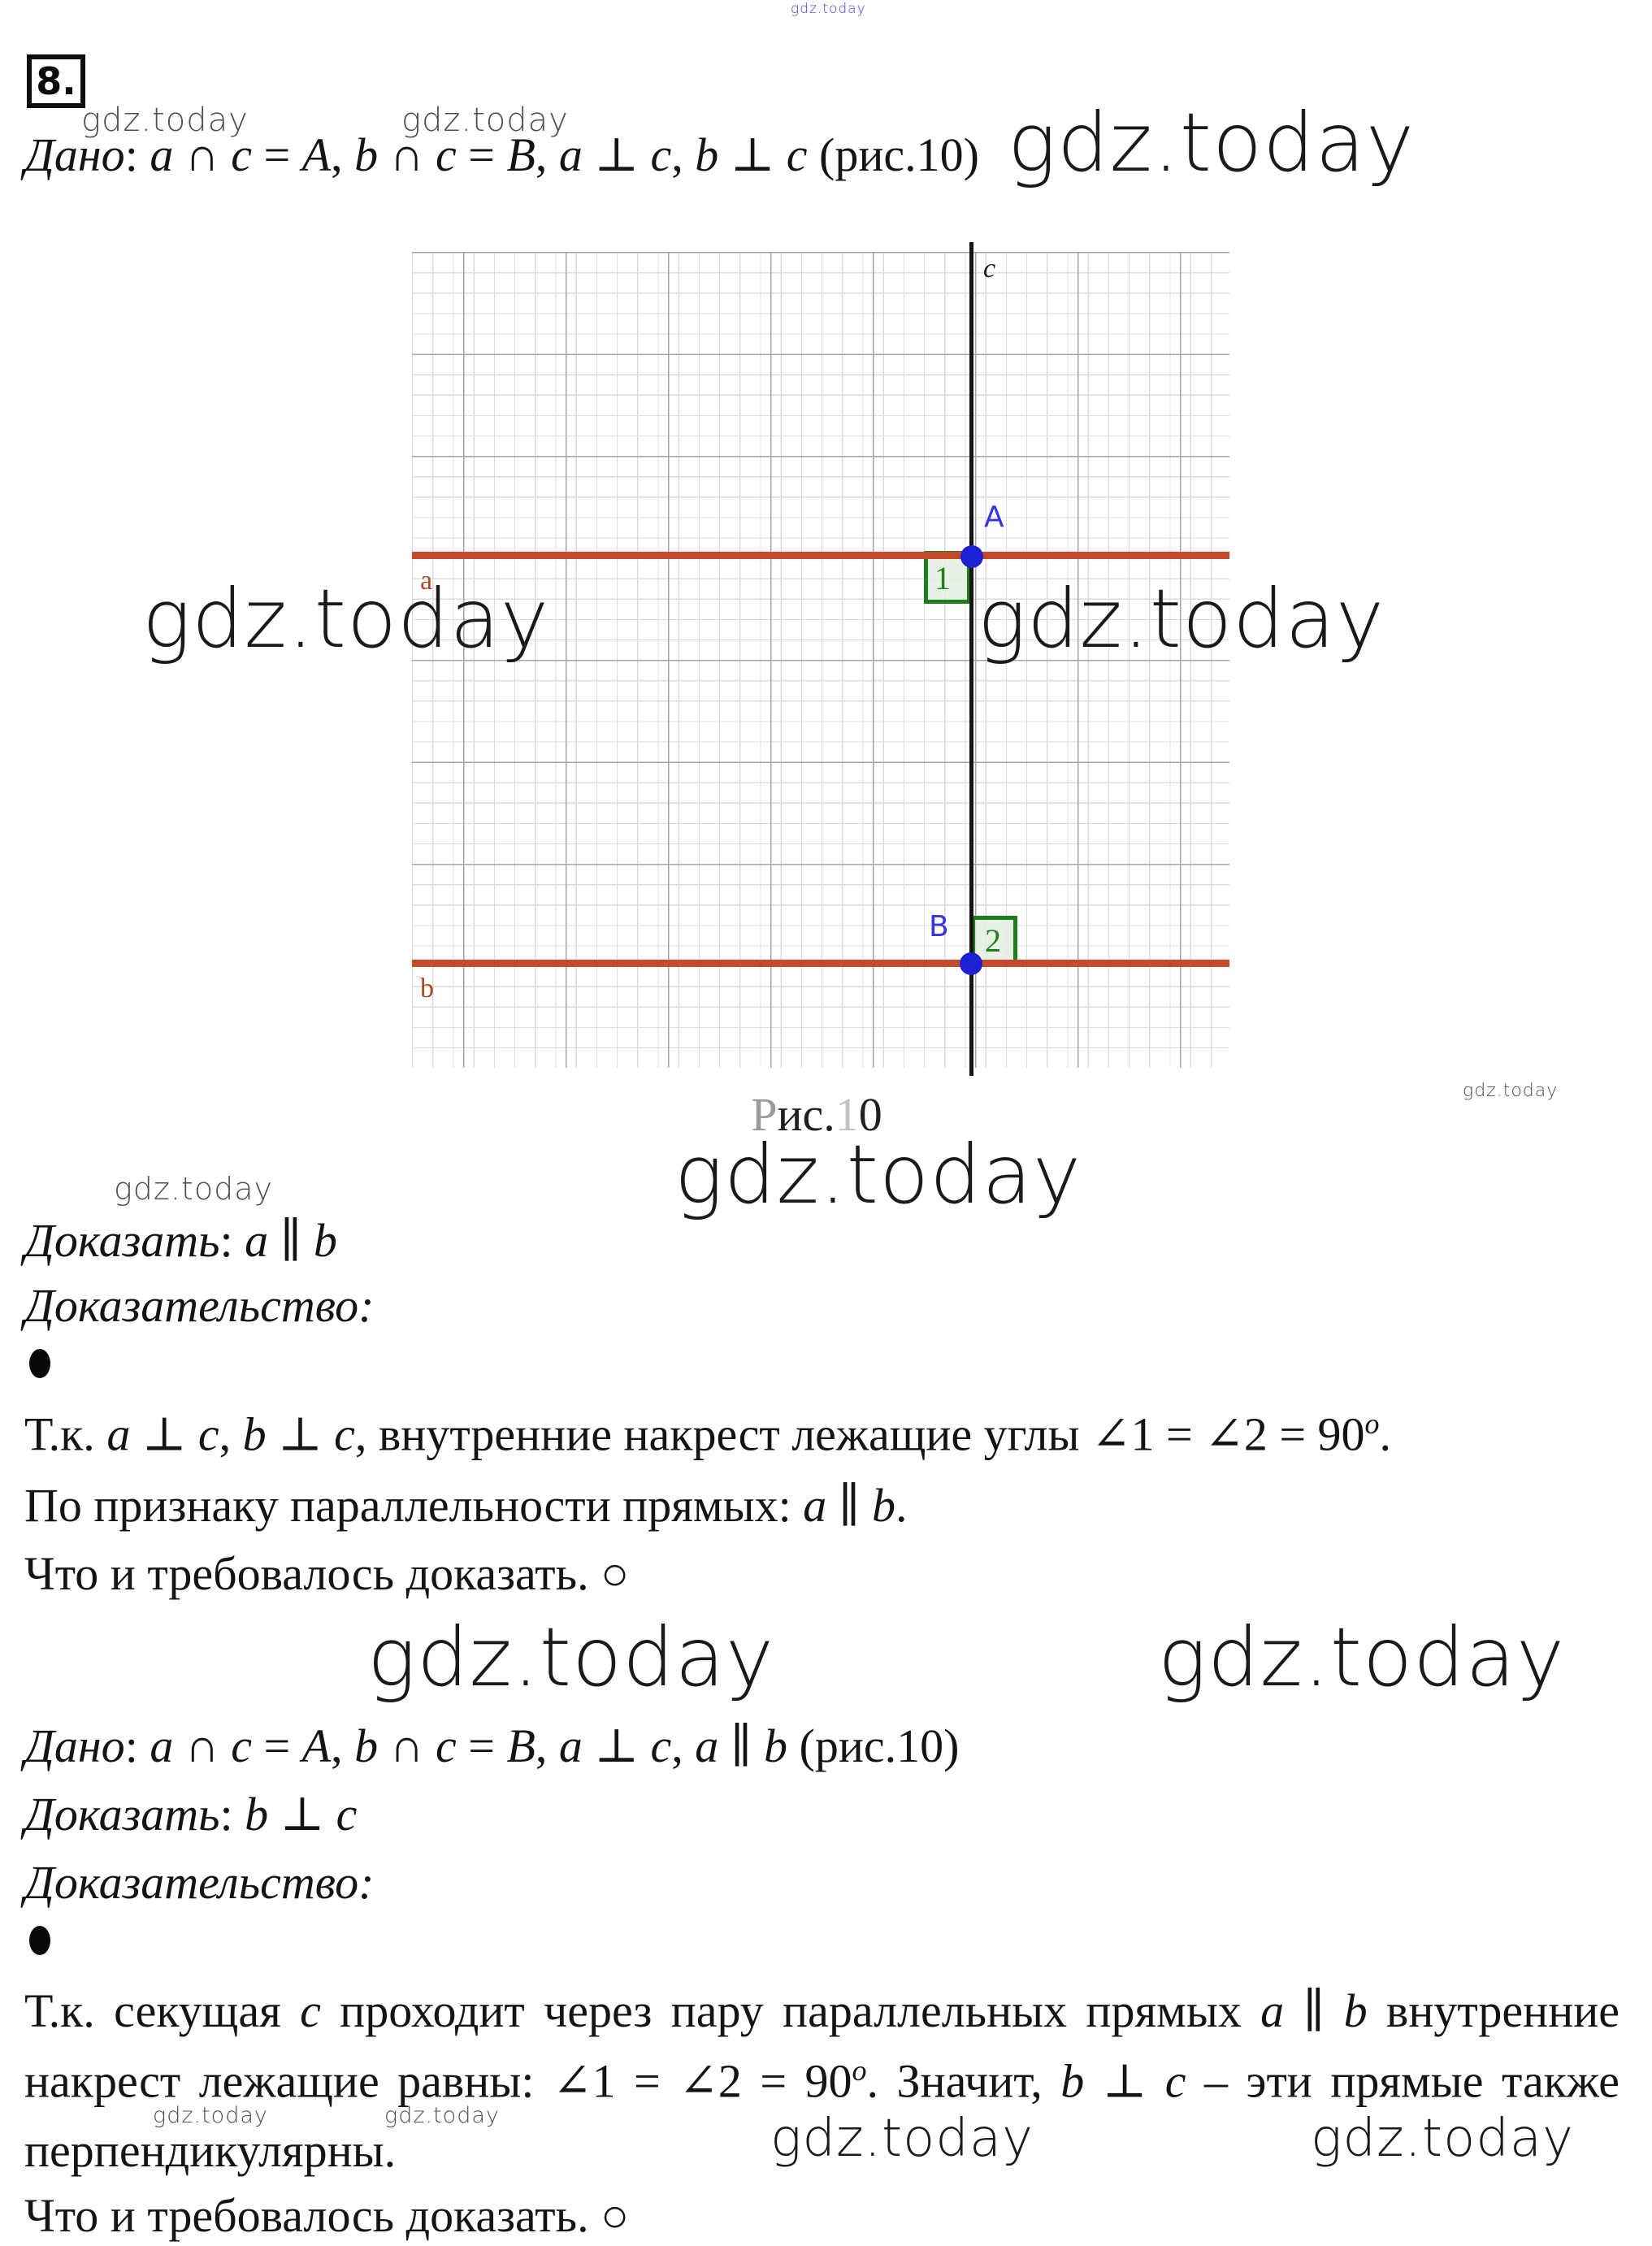 This screenshot has height=2246, width=1652. What do you see at coordinates (427, 581) in the screenshot?
I see `label-line-a: a` at bounding box center [427, 581].